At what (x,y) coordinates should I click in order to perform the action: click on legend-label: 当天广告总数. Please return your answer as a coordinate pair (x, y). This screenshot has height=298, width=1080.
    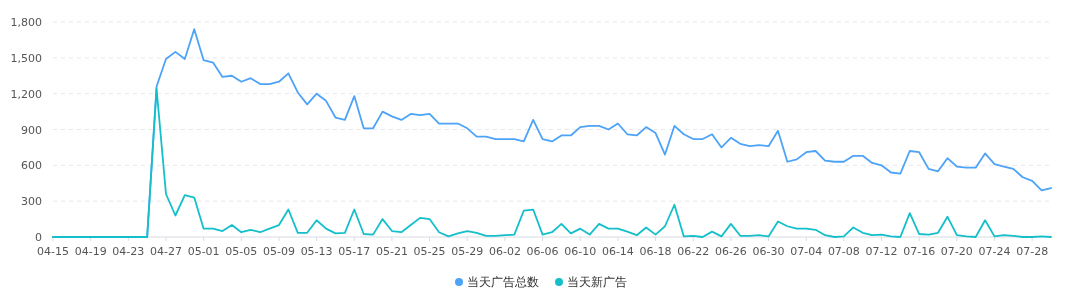
    Looking at the image, I should click on (503, 282).